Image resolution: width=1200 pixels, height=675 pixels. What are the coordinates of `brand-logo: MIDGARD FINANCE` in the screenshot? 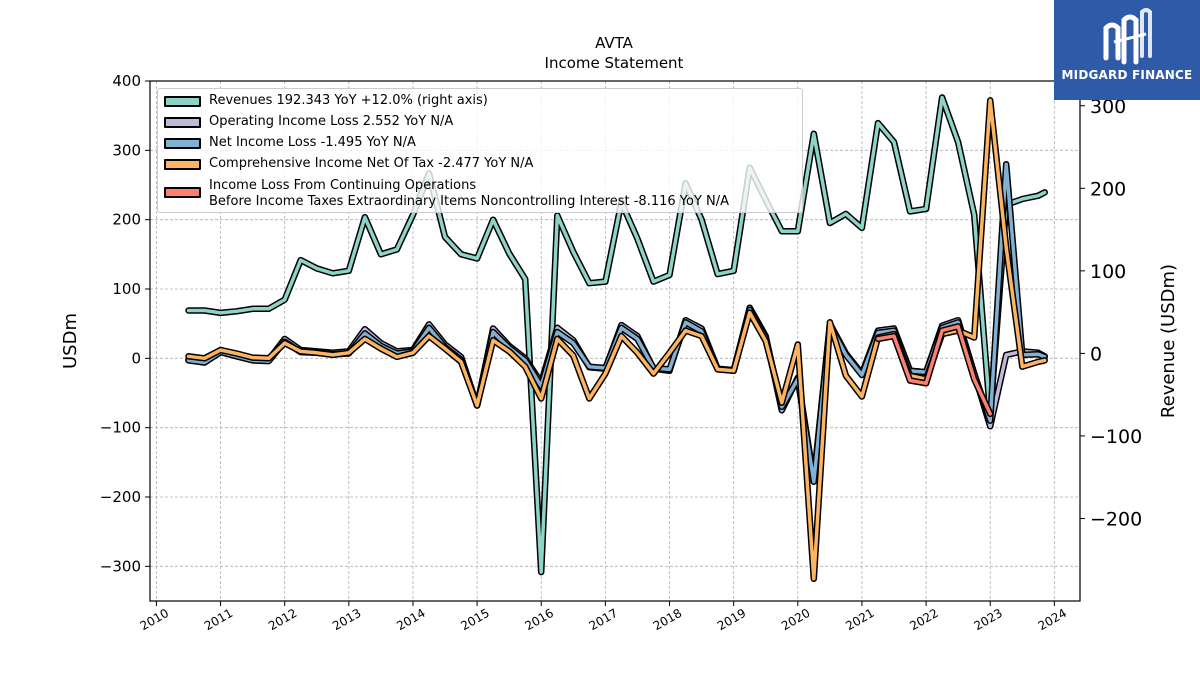 It's located at (1127, 50).